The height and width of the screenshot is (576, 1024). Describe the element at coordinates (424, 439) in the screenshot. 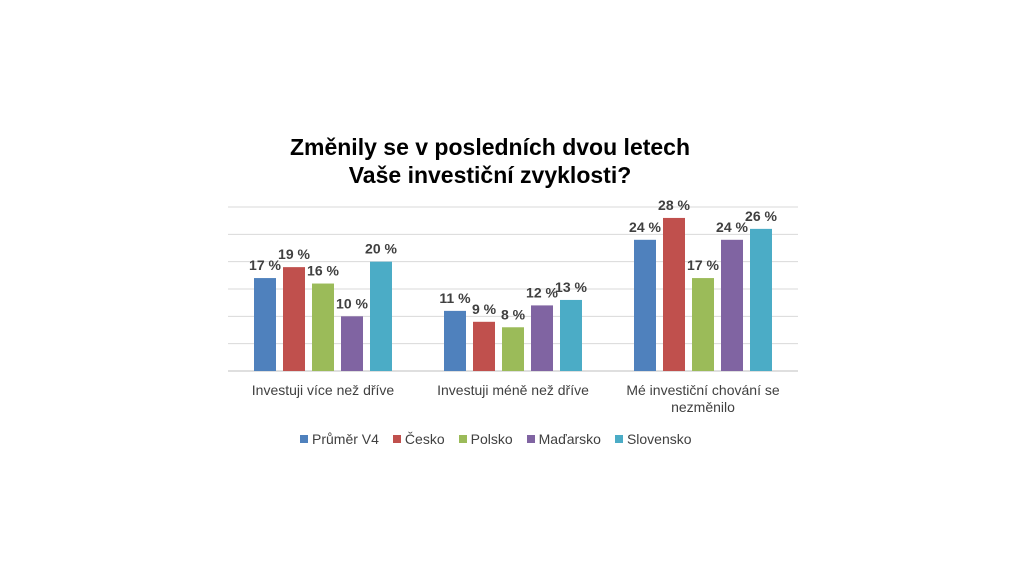

I see `legend-label: Česko` at that location.